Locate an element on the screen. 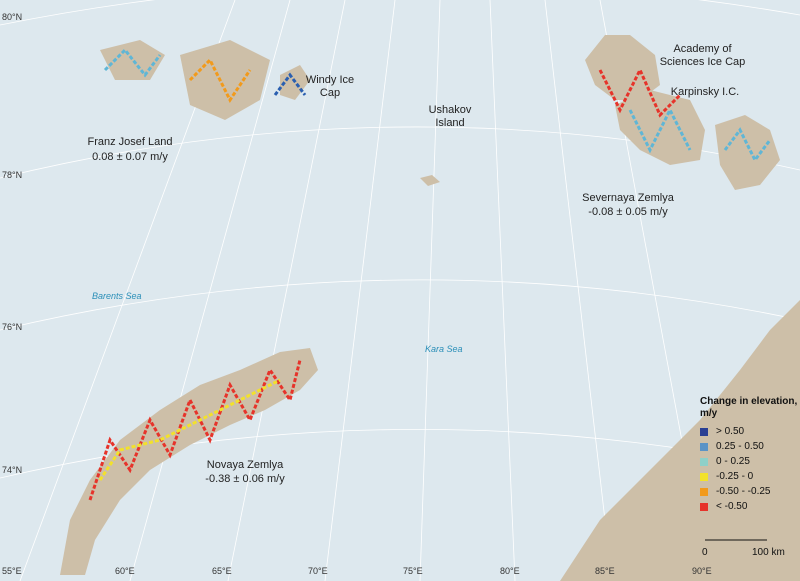 The width and height of the screenshot is (800, 581). place-label: Academy of Sciences Ice Cap is located at coordinates (702, 55).